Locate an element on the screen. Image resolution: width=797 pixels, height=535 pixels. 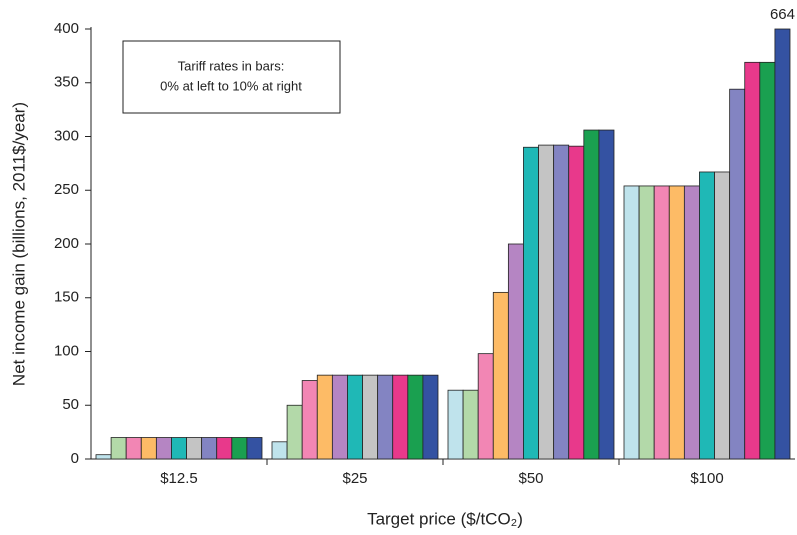
y-tick-label: 250 is located at coordinates (66, 189).